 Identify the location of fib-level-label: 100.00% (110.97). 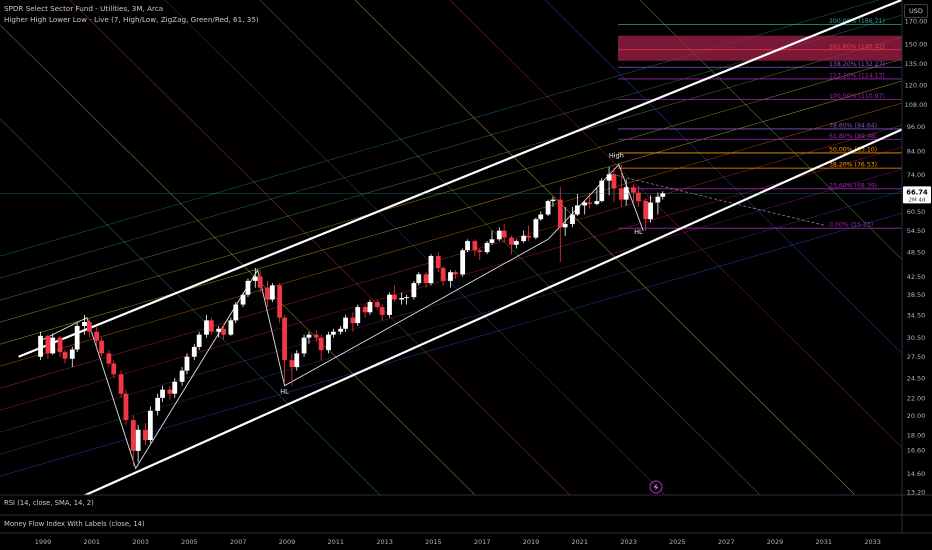
(857, 96).